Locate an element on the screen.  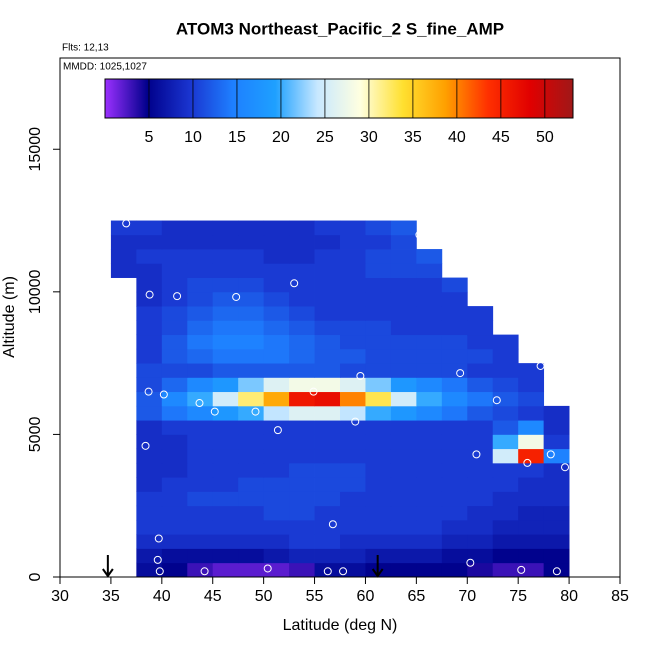
chart-title: ATOM3 Northeast_Pacific_2 S_fine_AMP is located at coordinates (340, 28).